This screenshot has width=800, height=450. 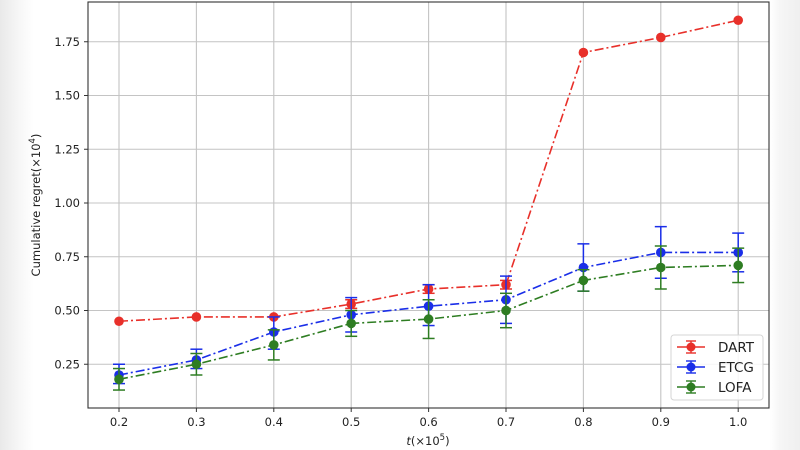 What do you see at coordinates (506, 422) in the screenshot?
I see `x-tick-label: 0.7` at bounding box center [506, 422].